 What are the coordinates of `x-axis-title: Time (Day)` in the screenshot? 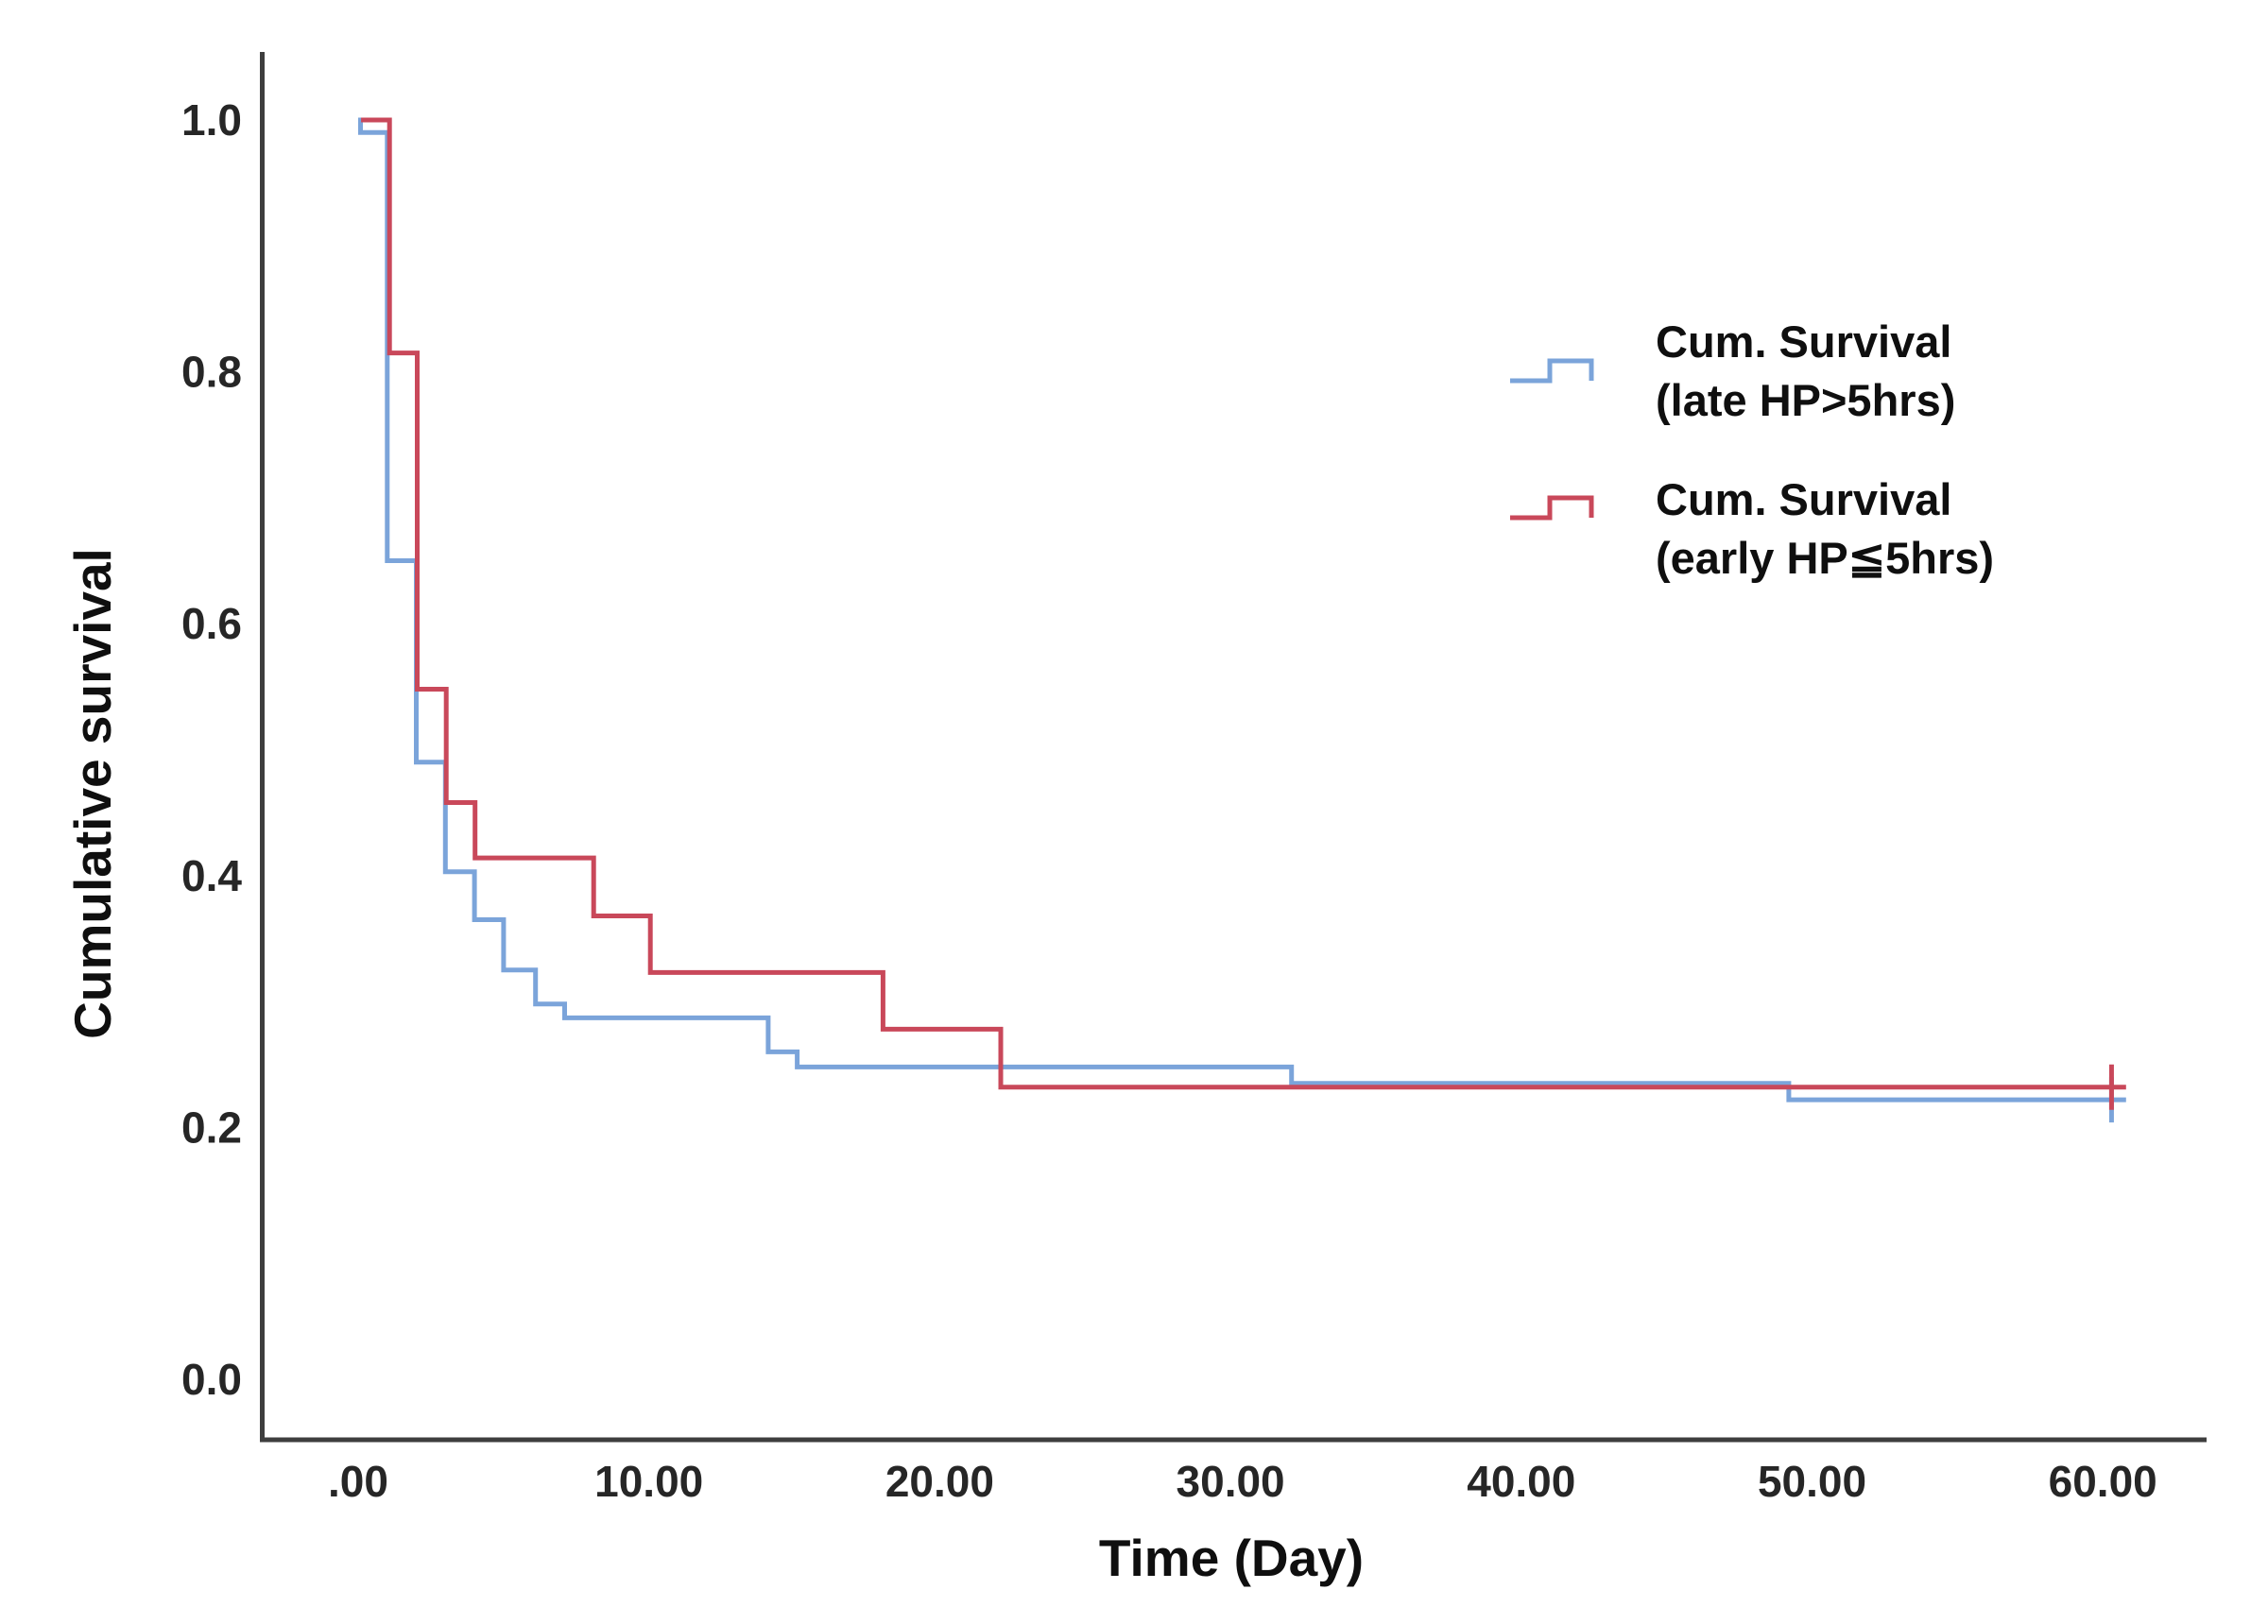 It's located at (1231, 1558).